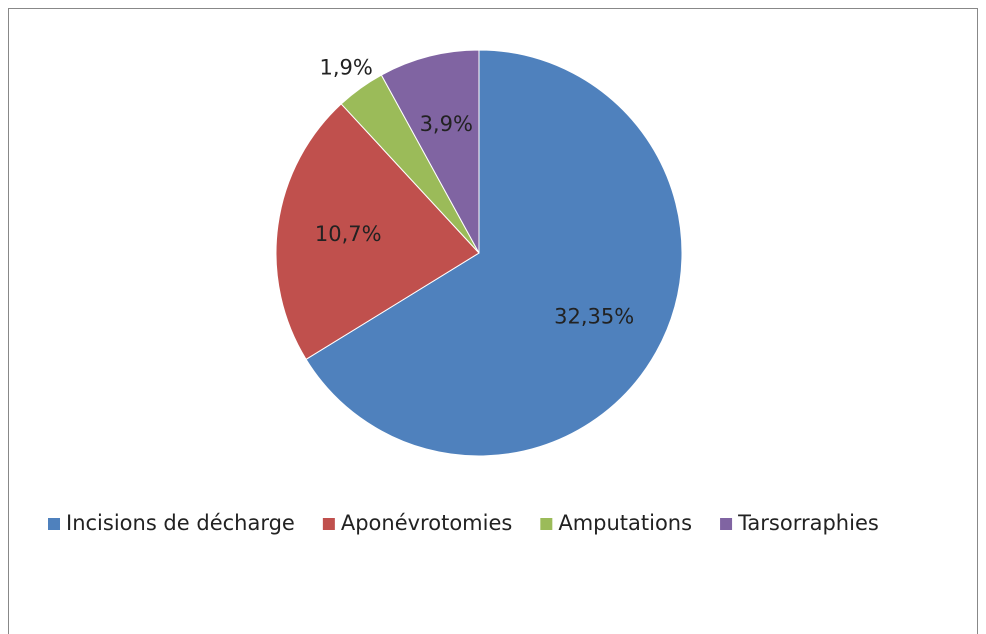 The height and width of the screenshot is (634, 986). Describe the element at coordinates (180, 523) in the screenshot. I see `legend-label: Incisions de décharge` at that location.